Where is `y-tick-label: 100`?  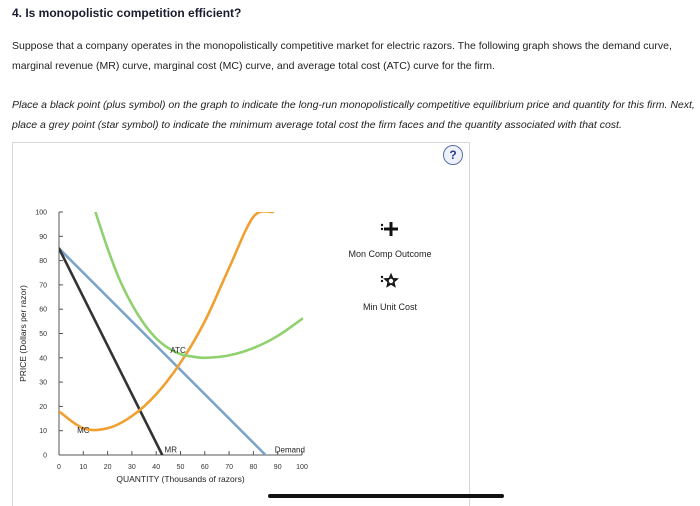
y-tick-label: 100 is located at coordinates (41, 213).